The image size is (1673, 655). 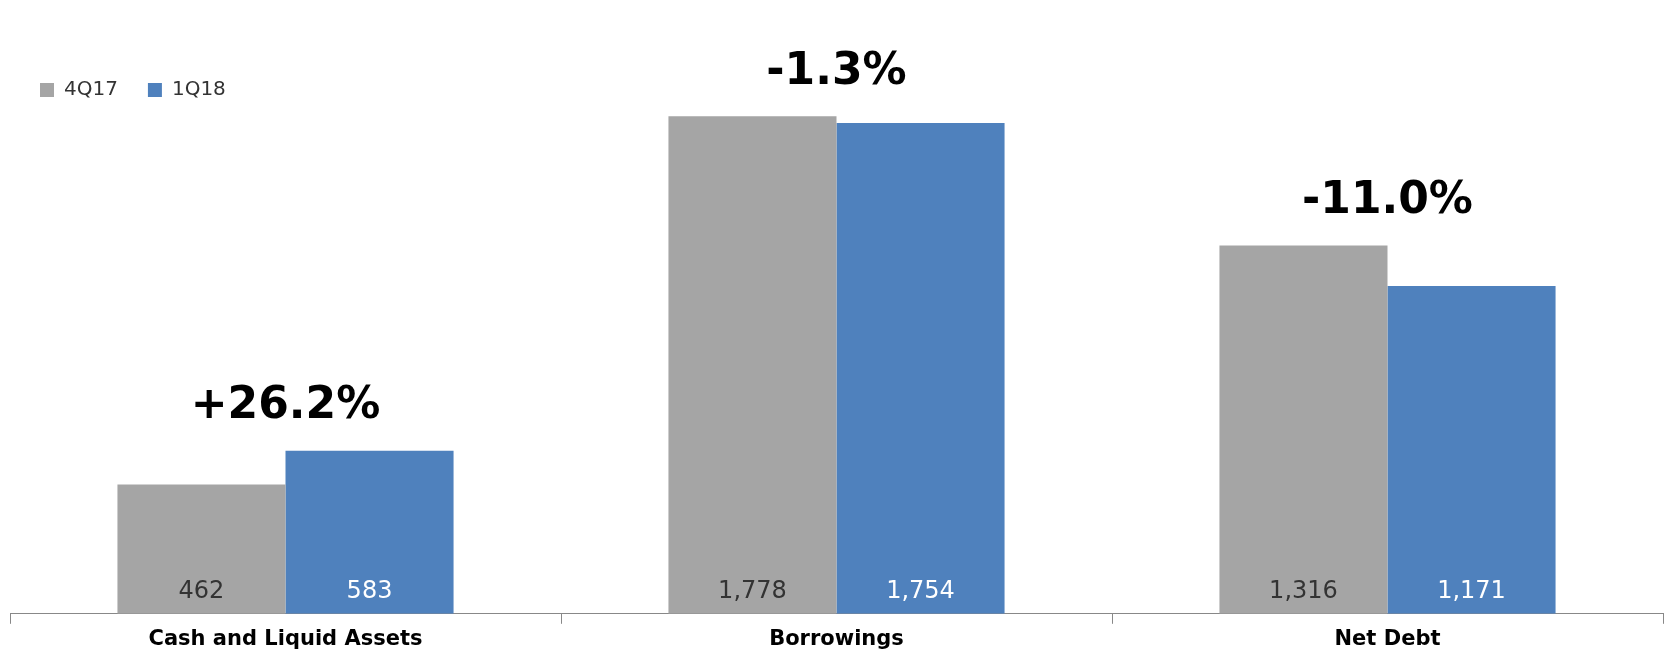 I want to click on x-tick-label: Borrowings, so click(x=836, y=637).